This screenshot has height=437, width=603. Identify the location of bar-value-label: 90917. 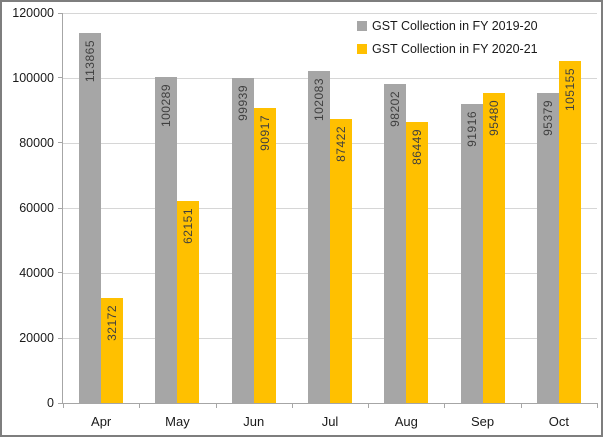
(264, 132).